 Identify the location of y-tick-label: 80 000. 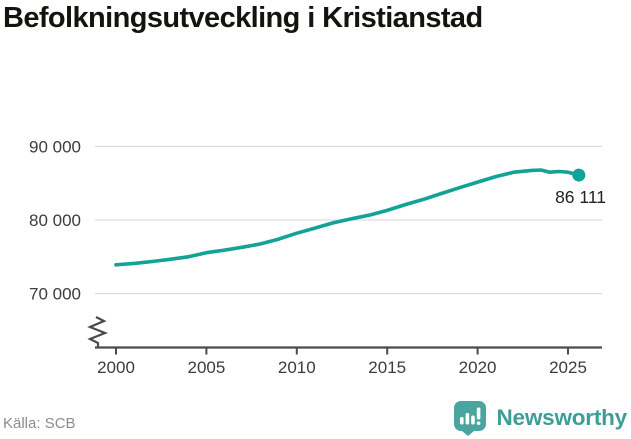
(55, 220).